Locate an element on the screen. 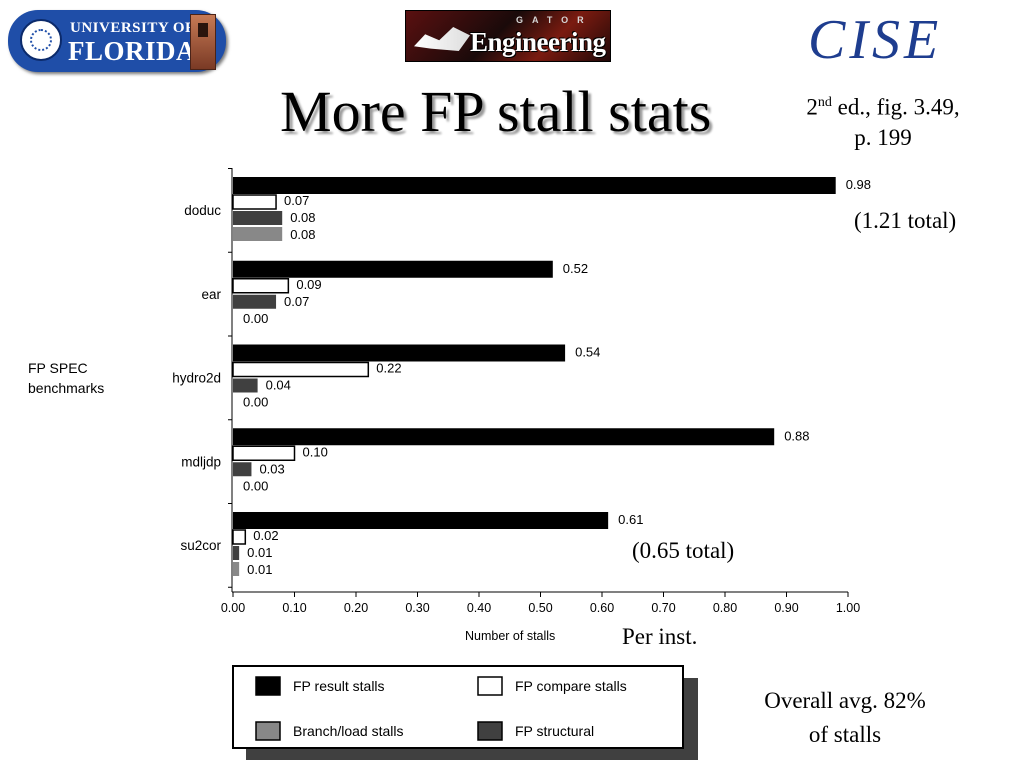 The image size is (1024, 768). per-inst-label: Per inst. is located at coordinates (660, 636).